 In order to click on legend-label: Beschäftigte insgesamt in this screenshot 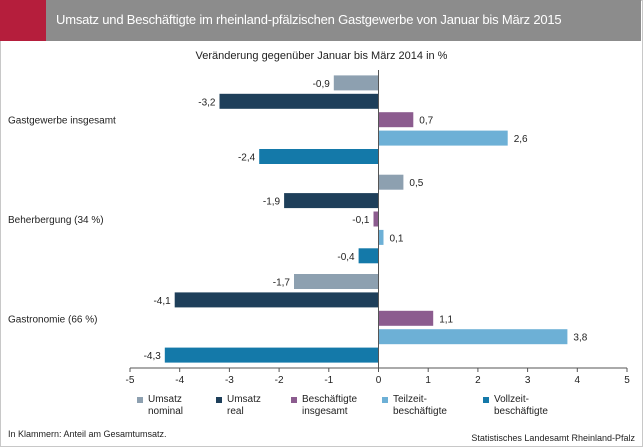, I will do `click(330, 405)`.